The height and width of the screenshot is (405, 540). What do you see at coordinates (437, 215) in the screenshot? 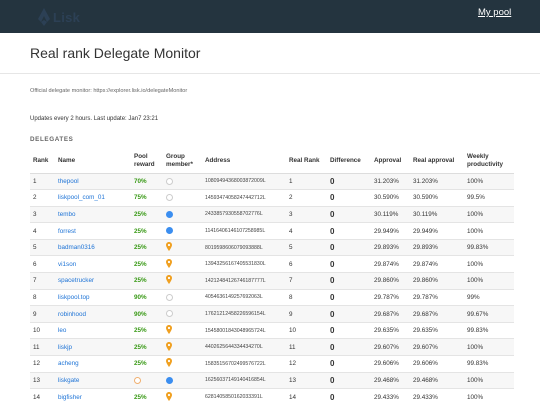
I see `real-approval-cell: 30.119%` at bounding box center [437, 215].